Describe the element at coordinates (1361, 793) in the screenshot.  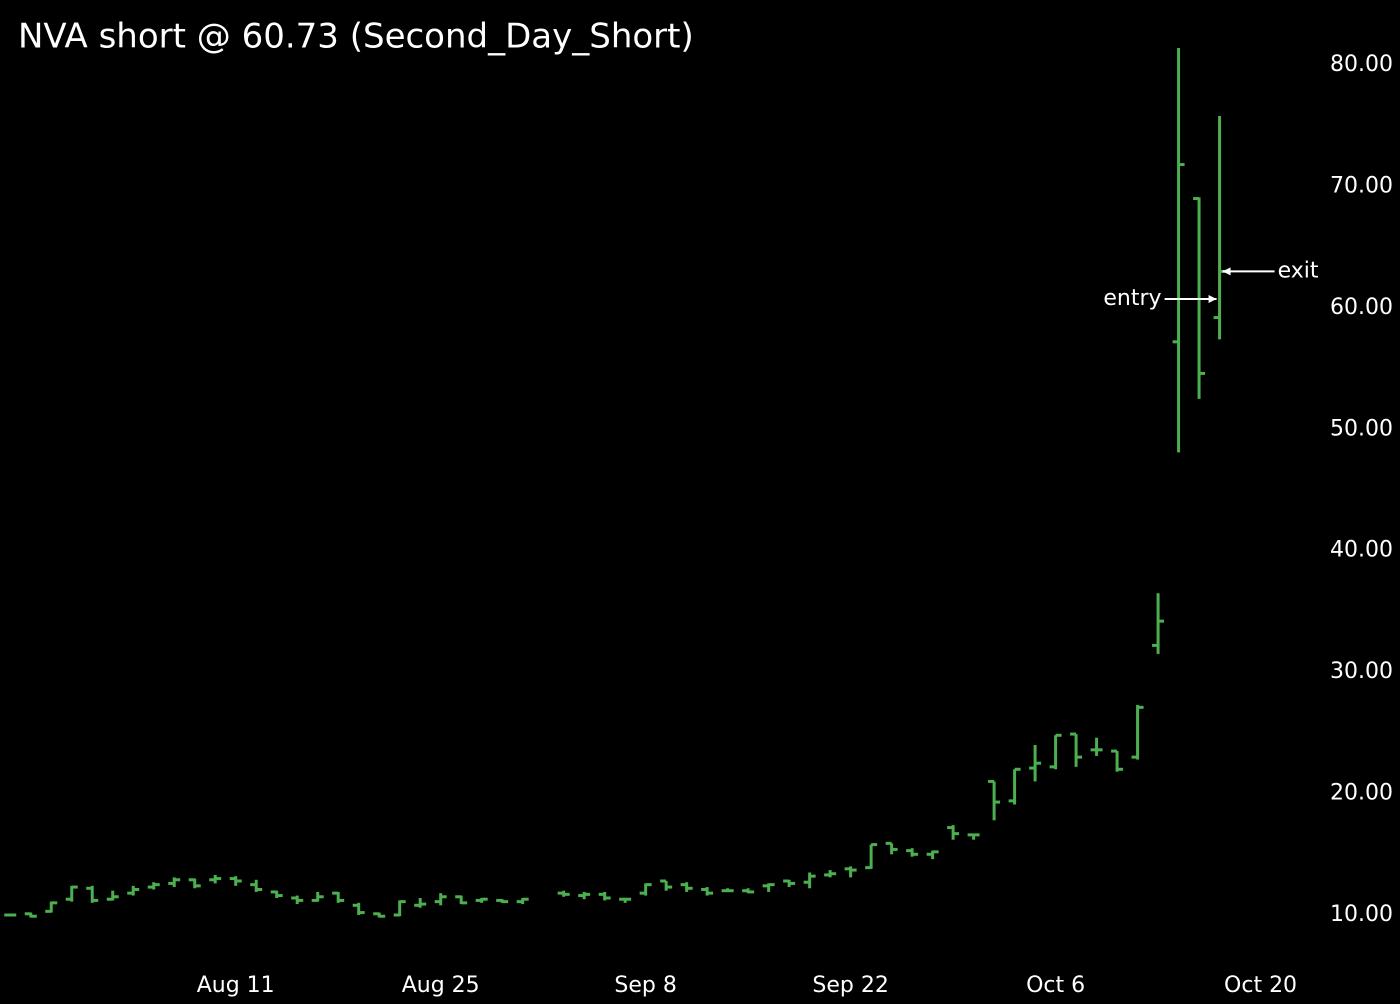
I see `y-tick-label: 20.00` at that location.